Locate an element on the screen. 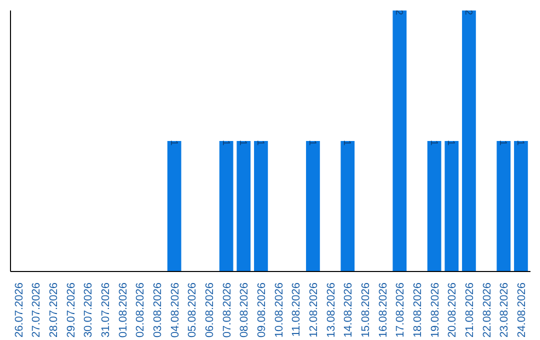 The width and height of the screenshot is (540, 340). x-tick-label: 14.08.2026 is located at coordinates (348, 310).